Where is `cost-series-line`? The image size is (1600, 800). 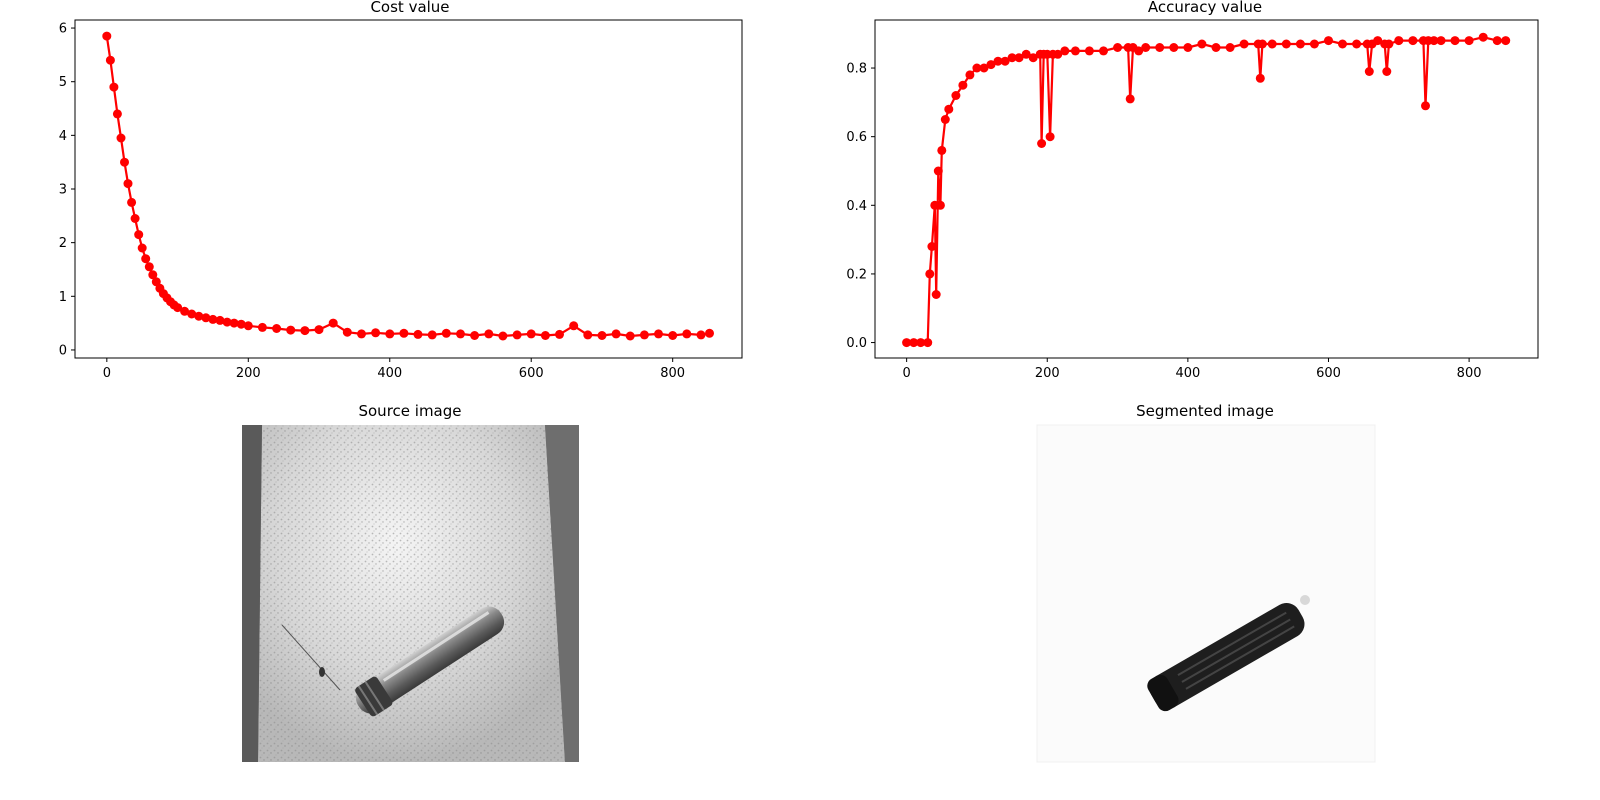
cost-series-line is located at coordinates (407, 186).